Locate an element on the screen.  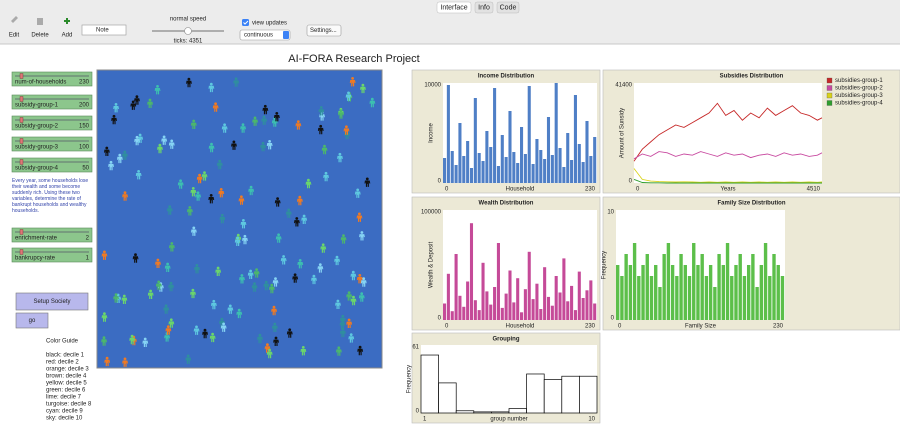
settings-button is located at coordinates (324, 30).